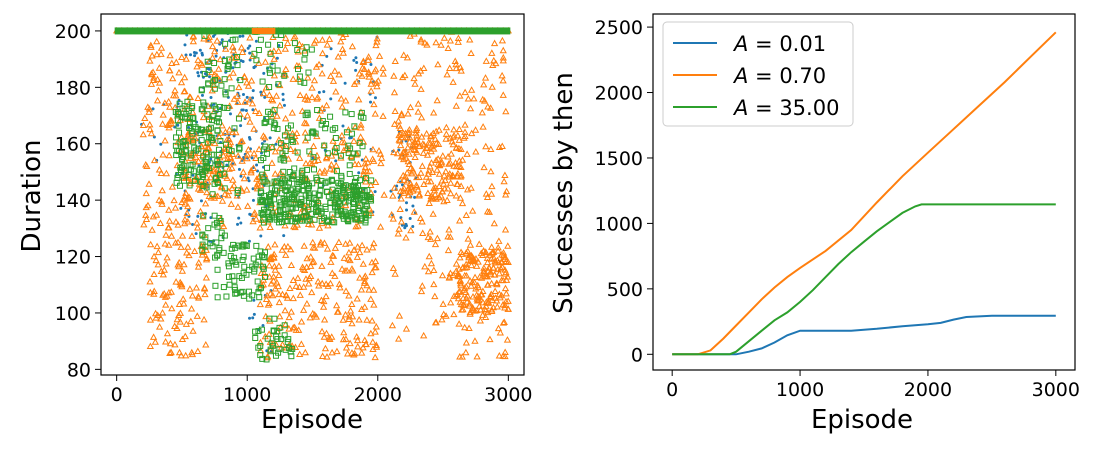 This screenshot has width=1100, height=450. Describe the element at coordinates (785, 108) in the screenshot. I see `legend-label: A = 35.00` at that location.